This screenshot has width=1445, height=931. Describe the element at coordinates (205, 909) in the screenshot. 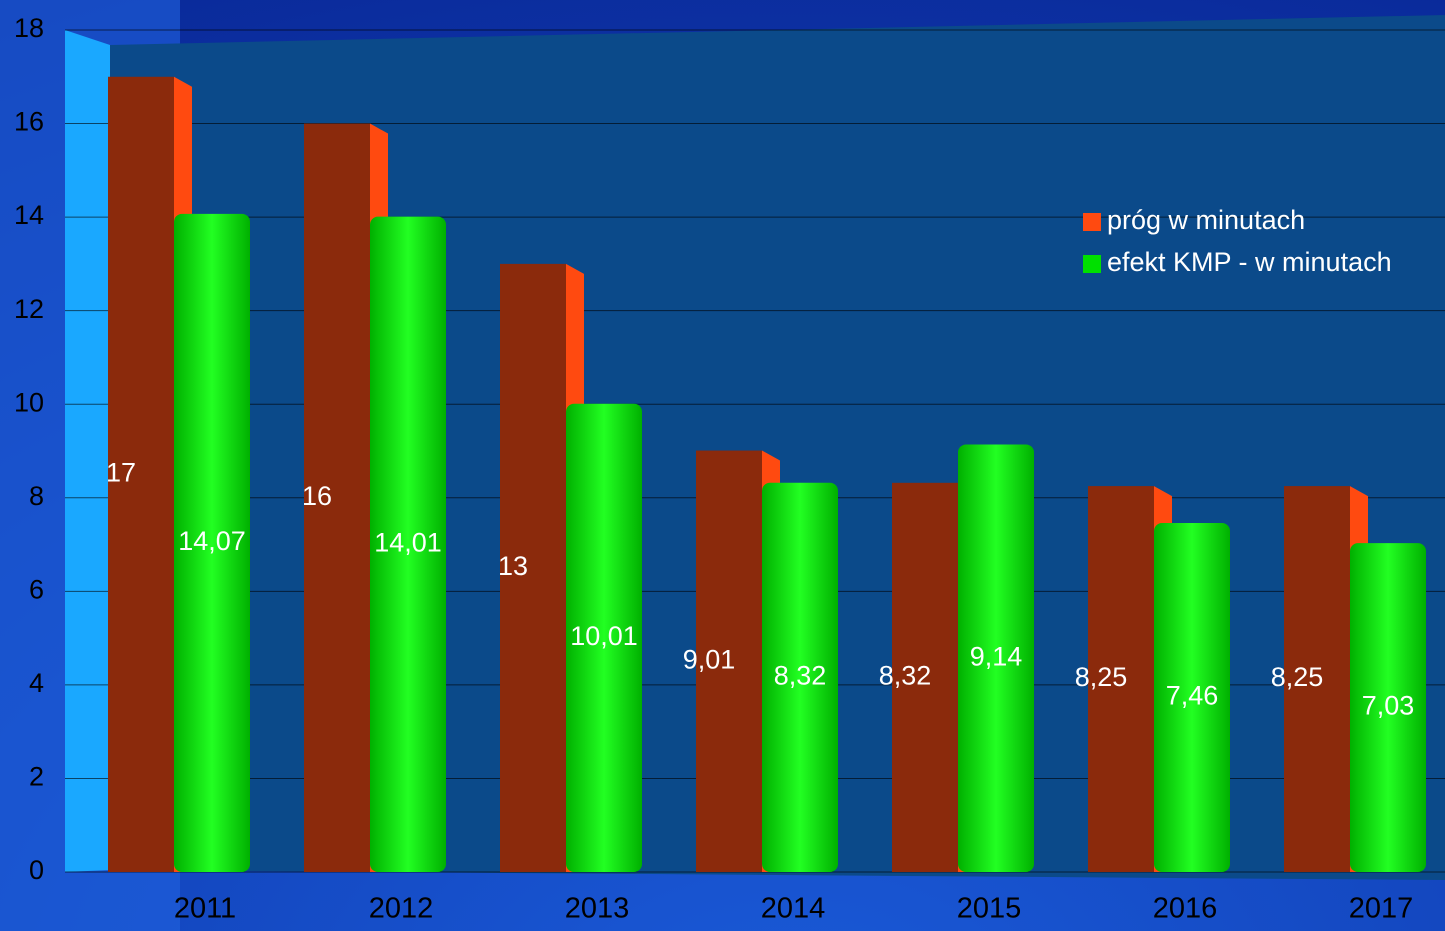

I see `x-tick-label: 2011` at that location.